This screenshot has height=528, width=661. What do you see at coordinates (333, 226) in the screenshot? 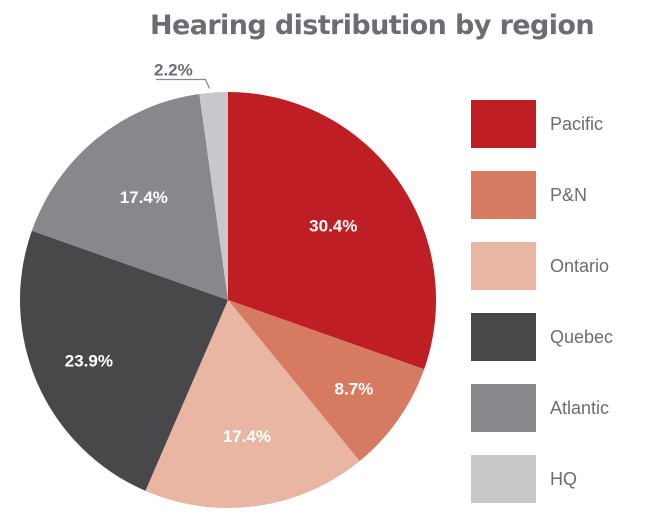
I see `slice-value-label: 30.4%` at bounding box center [333, 226].